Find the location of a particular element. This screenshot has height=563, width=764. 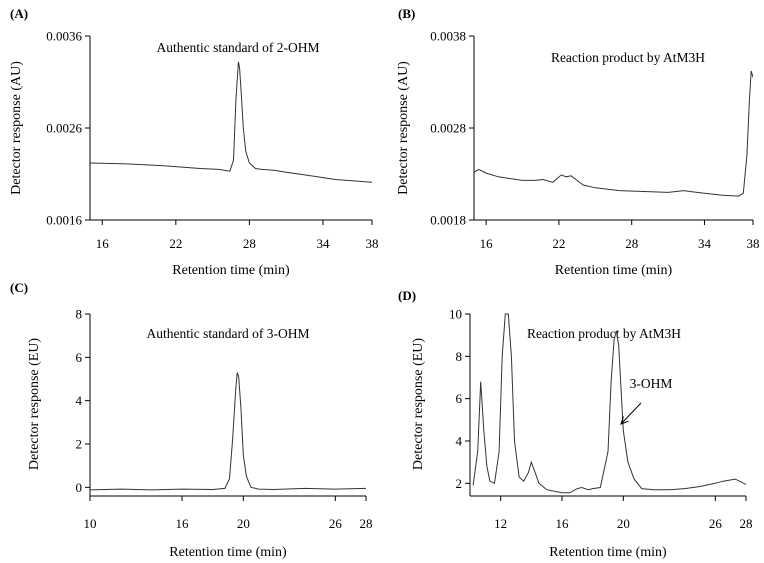

panel-label: (D) is located at coordinates (407, 295).